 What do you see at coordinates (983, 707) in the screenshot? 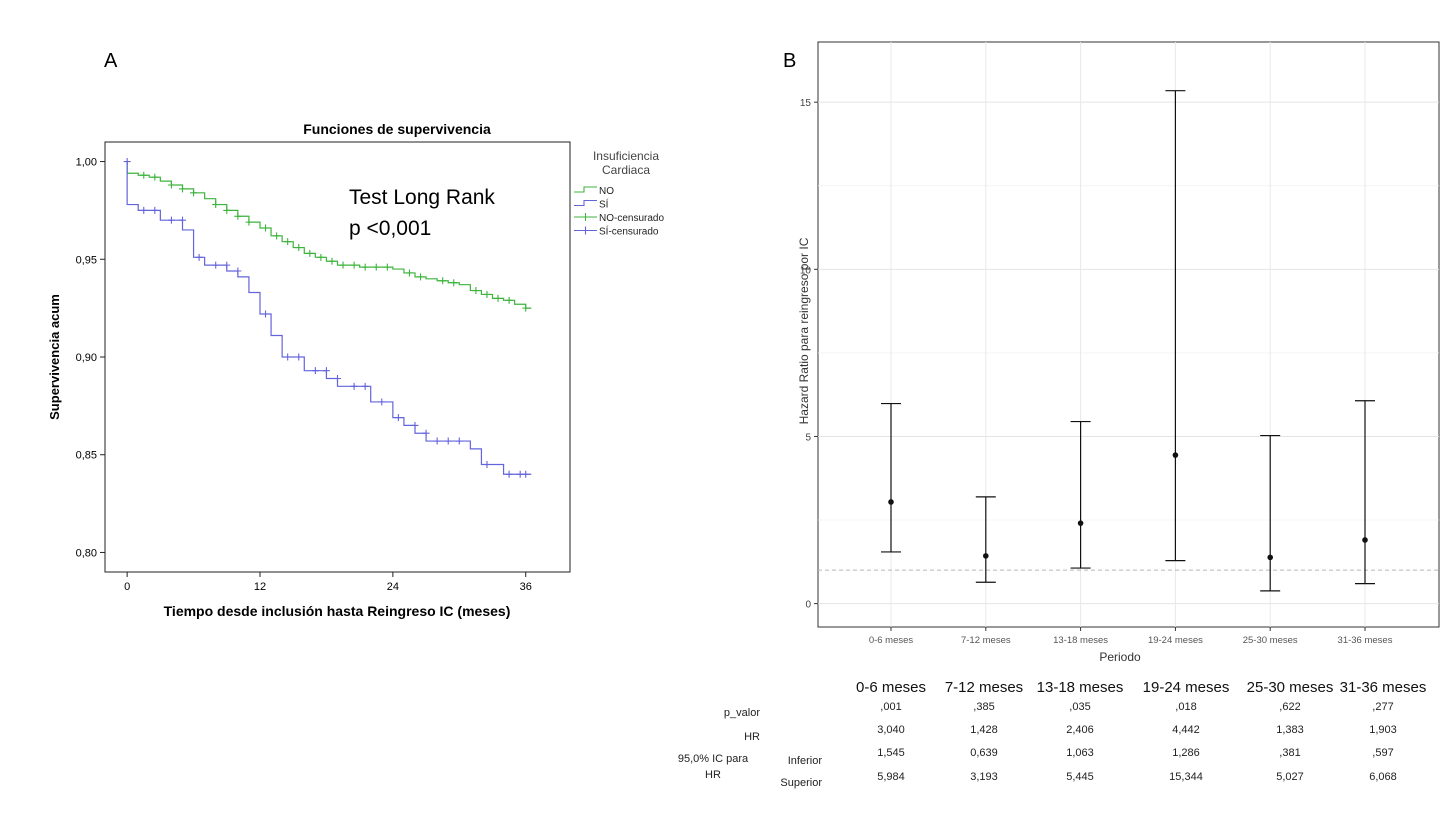
I see `table-cell-p_valor: ,385` at bounding box center [983, 707].